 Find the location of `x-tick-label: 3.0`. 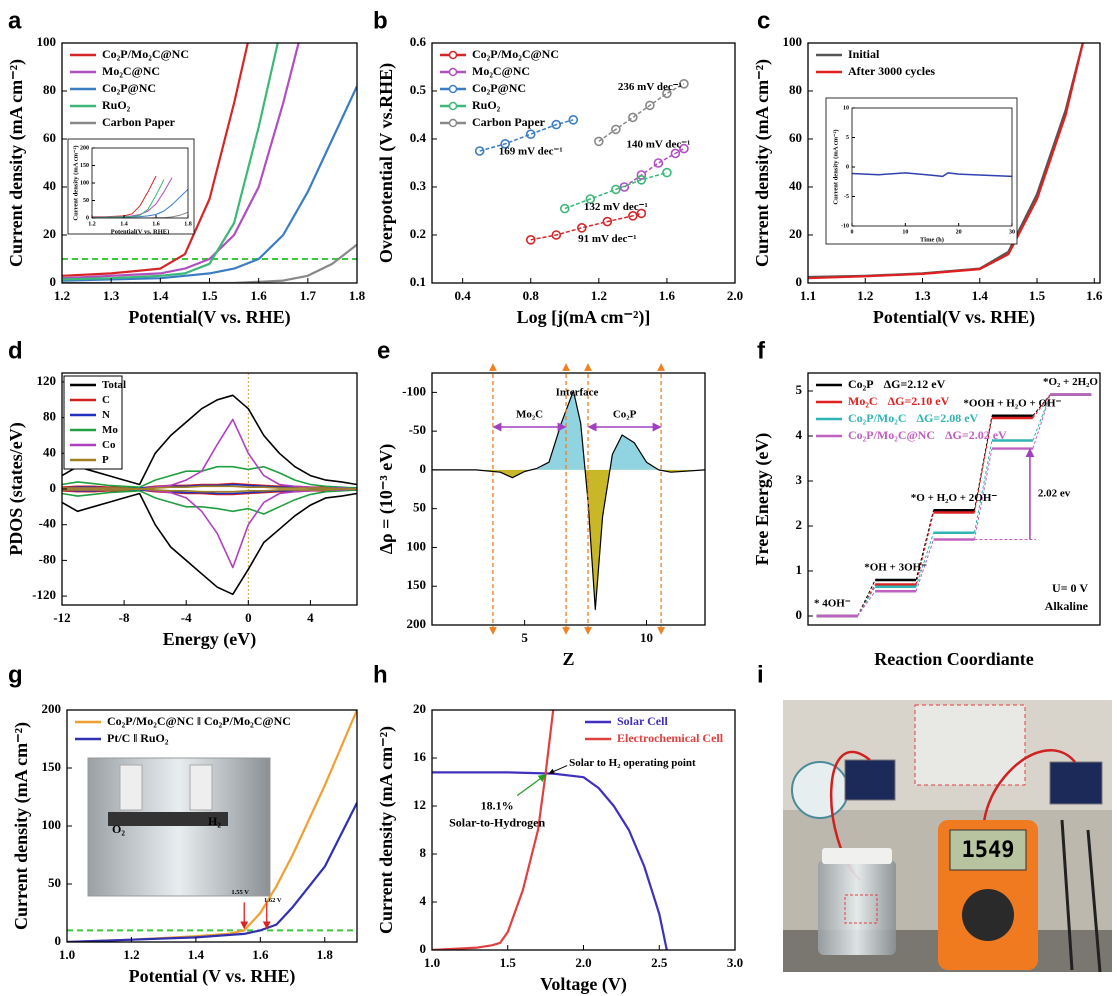

x-tick-label: 3.0 is located at coordinates (735, 962).